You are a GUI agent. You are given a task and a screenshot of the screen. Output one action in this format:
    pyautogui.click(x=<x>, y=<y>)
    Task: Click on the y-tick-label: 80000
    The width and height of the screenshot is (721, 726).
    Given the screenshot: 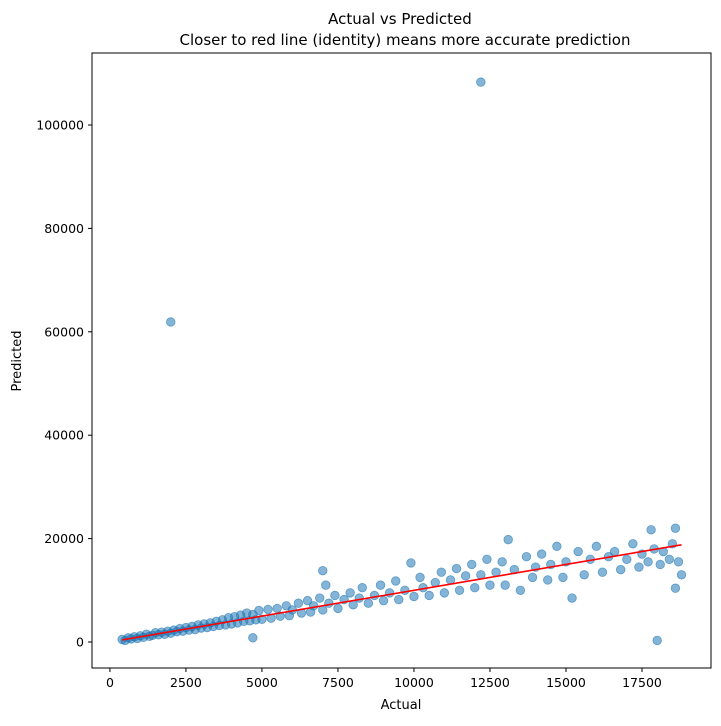 What is the action you would take?
    pyautogui.click(x=64, y=228)
    